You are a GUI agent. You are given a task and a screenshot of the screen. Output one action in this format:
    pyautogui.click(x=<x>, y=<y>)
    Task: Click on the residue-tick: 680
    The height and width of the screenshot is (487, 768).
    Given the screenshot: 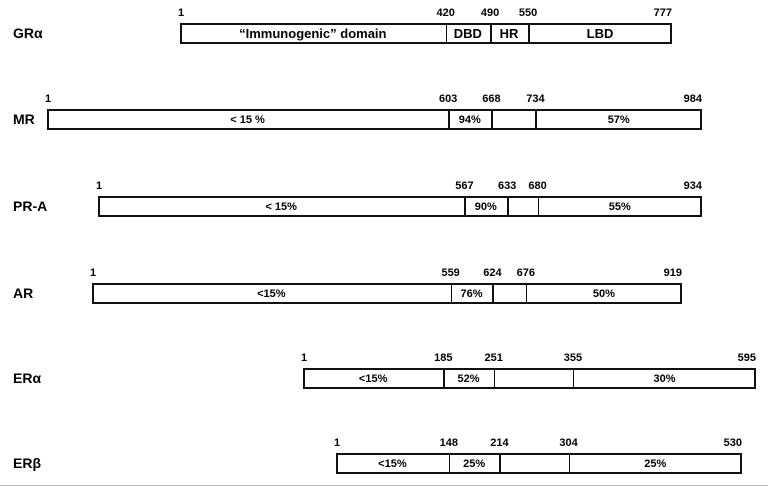 What is the action you would take?
    pyautogui.click(x=537, y=186)
    